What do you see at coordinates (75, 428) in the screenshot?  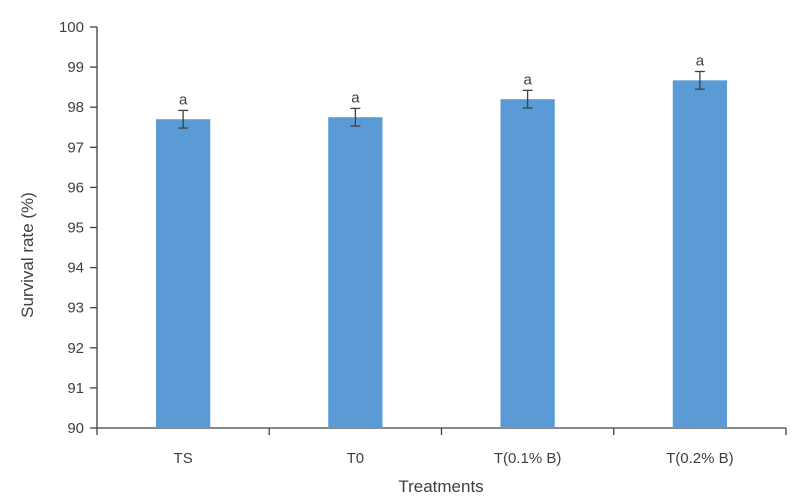 I see `y-tick-label: 90` at bounding box center [75, 428].